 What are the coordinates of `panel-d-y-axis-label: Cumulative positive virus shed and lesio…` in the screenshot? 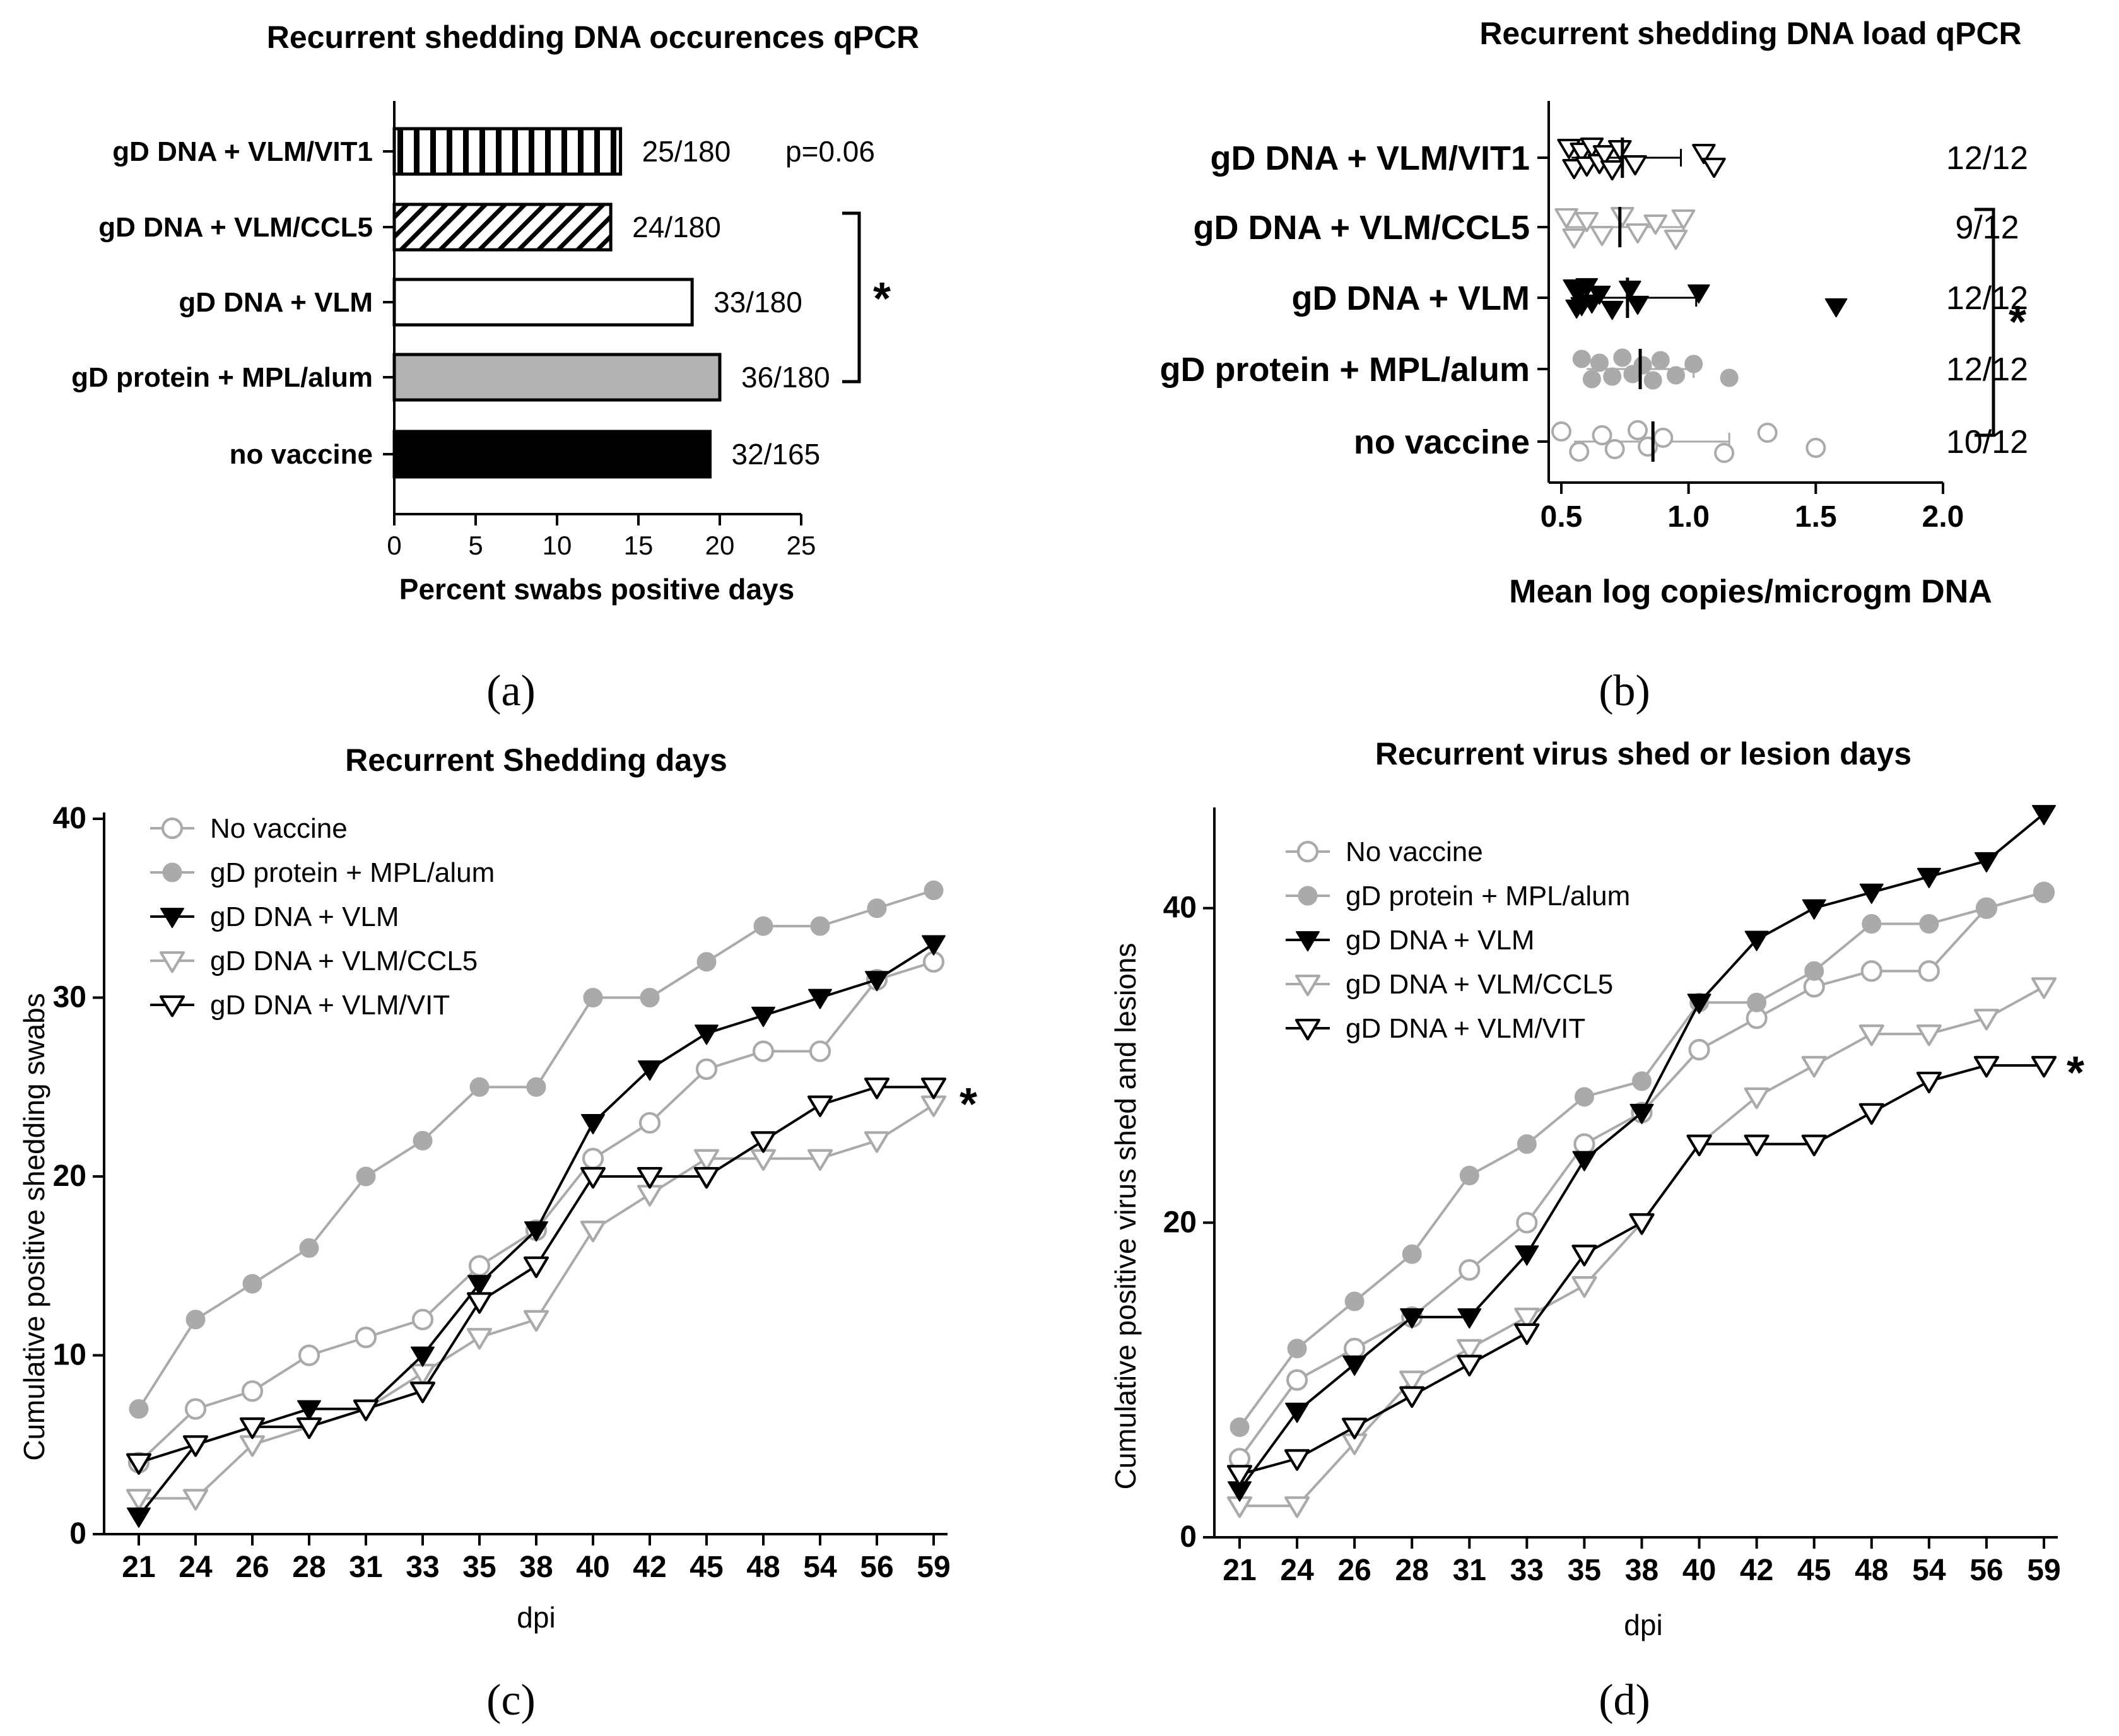 It's located at (1125, 1216).